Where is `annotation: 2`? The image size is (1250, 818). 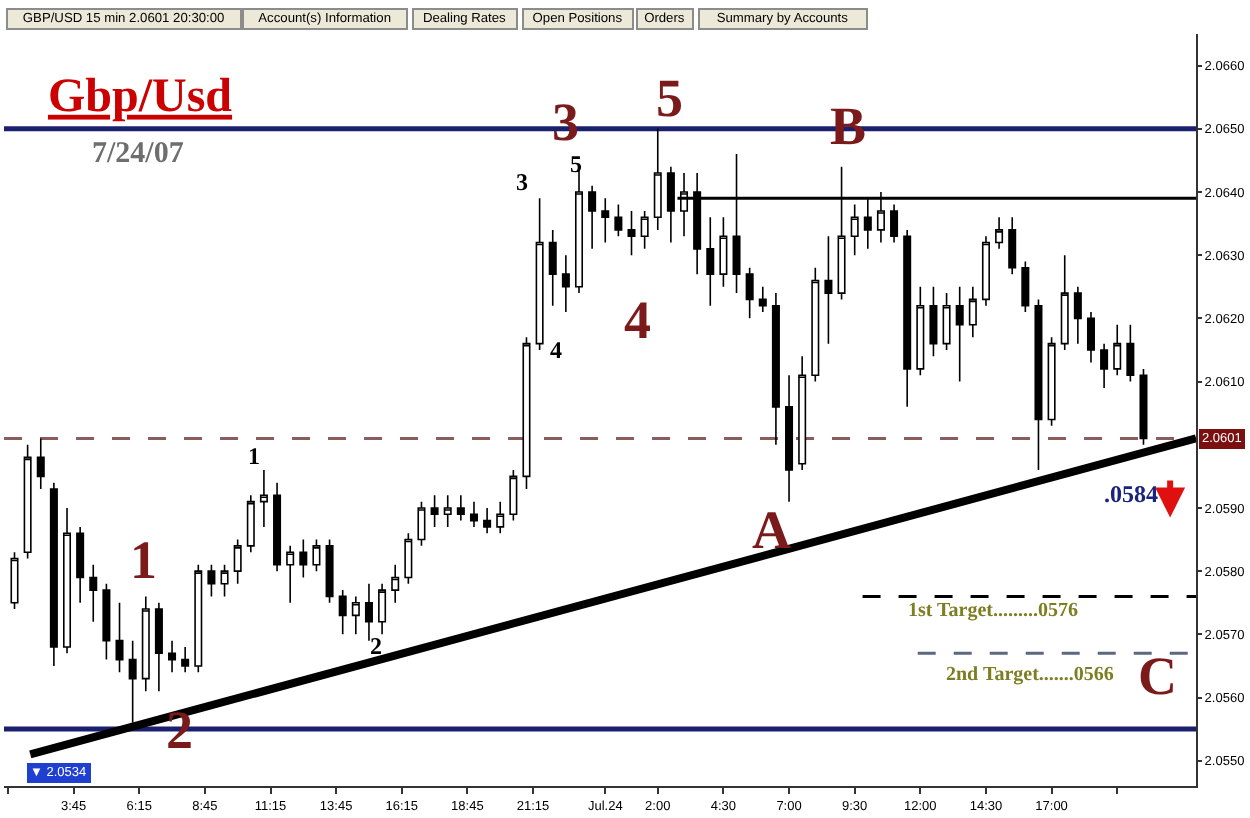 annotation: 2 is located at coordinates (376, 646).